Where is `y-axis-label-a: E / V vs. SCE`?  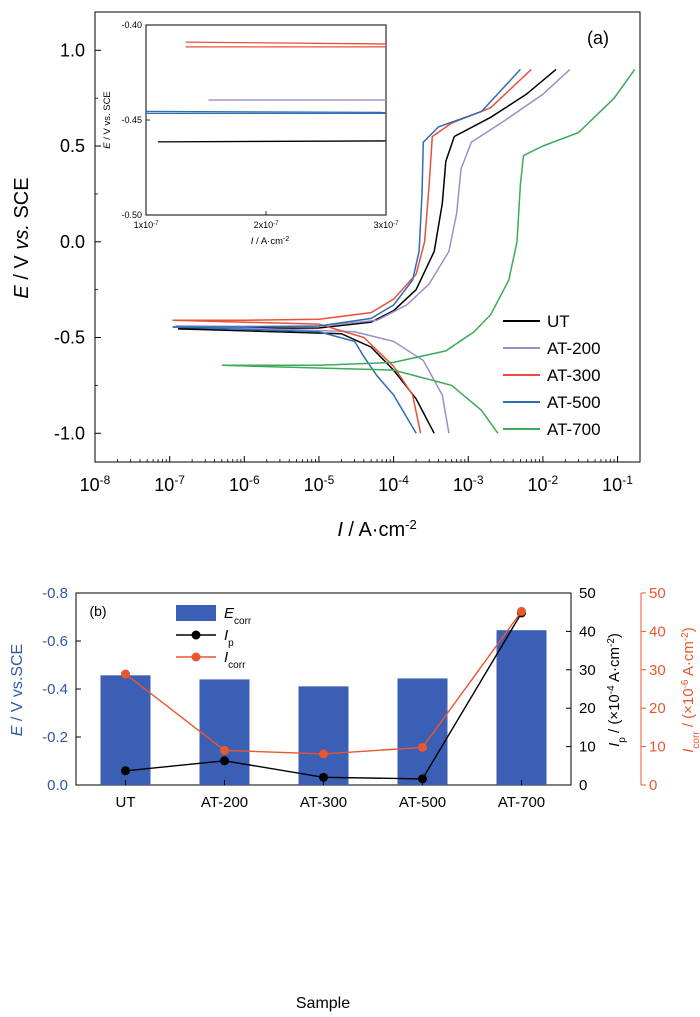 y-axis-label-a: E / V vs. SCE is located at coordinates (22, 237).